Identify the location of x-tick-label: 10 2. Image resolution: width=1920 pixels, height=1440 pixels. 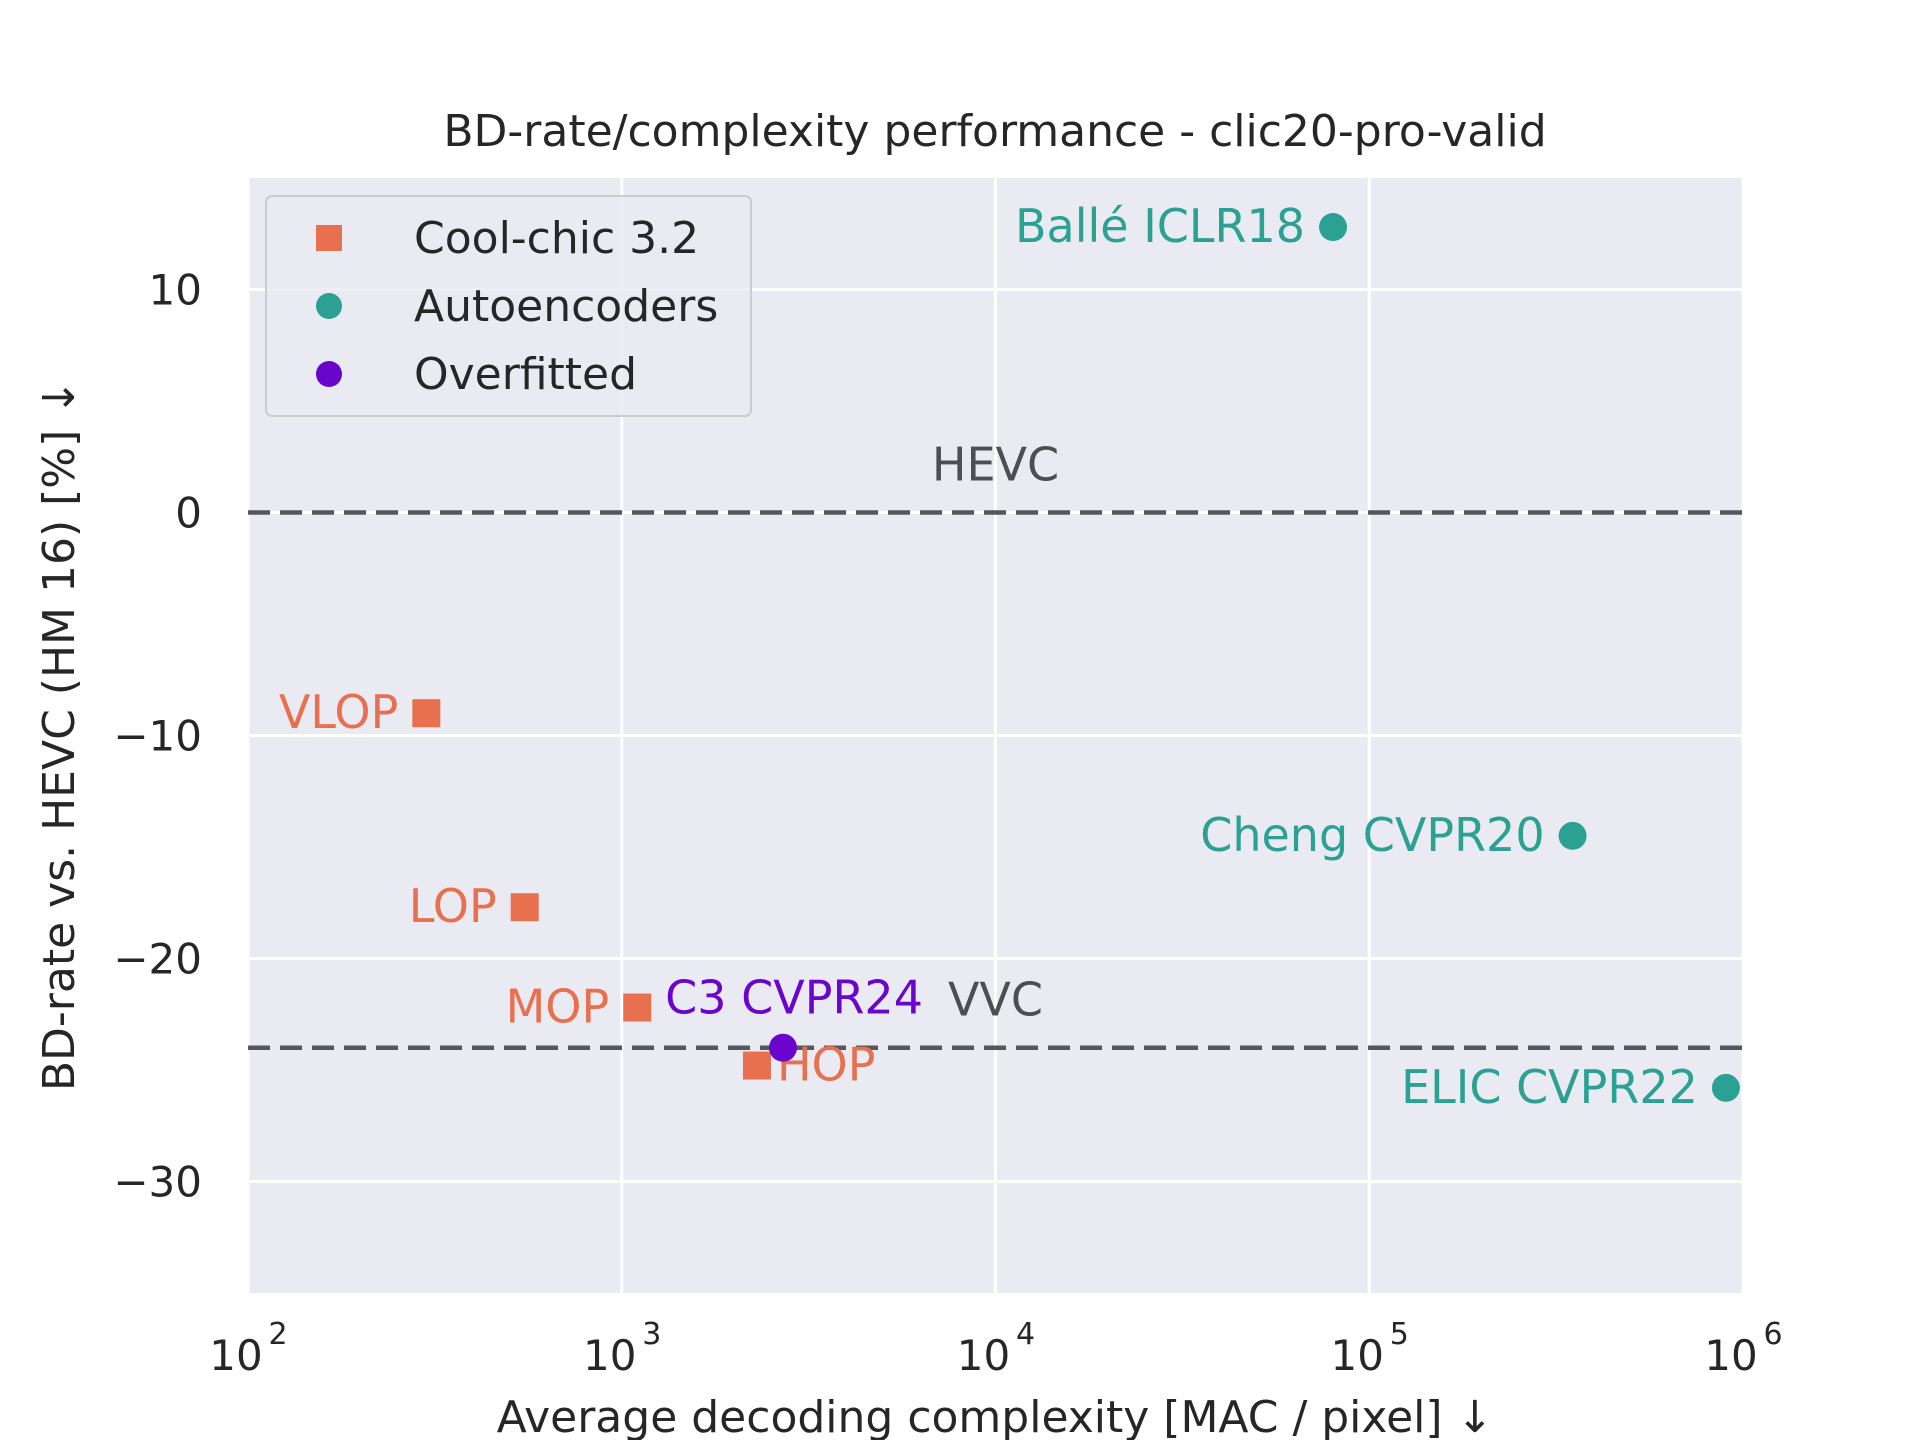
(248, 1348).